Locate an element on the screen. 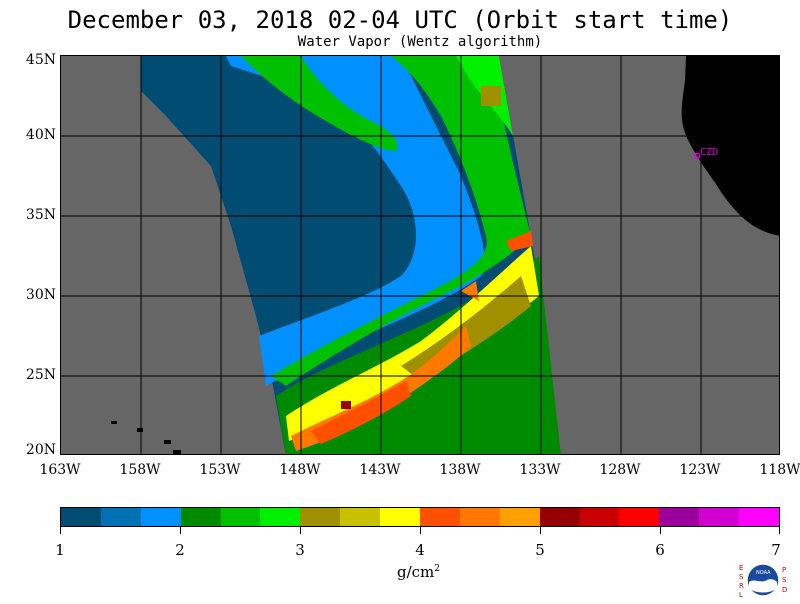  hawaii-islands is located at coordinates (146, 437).